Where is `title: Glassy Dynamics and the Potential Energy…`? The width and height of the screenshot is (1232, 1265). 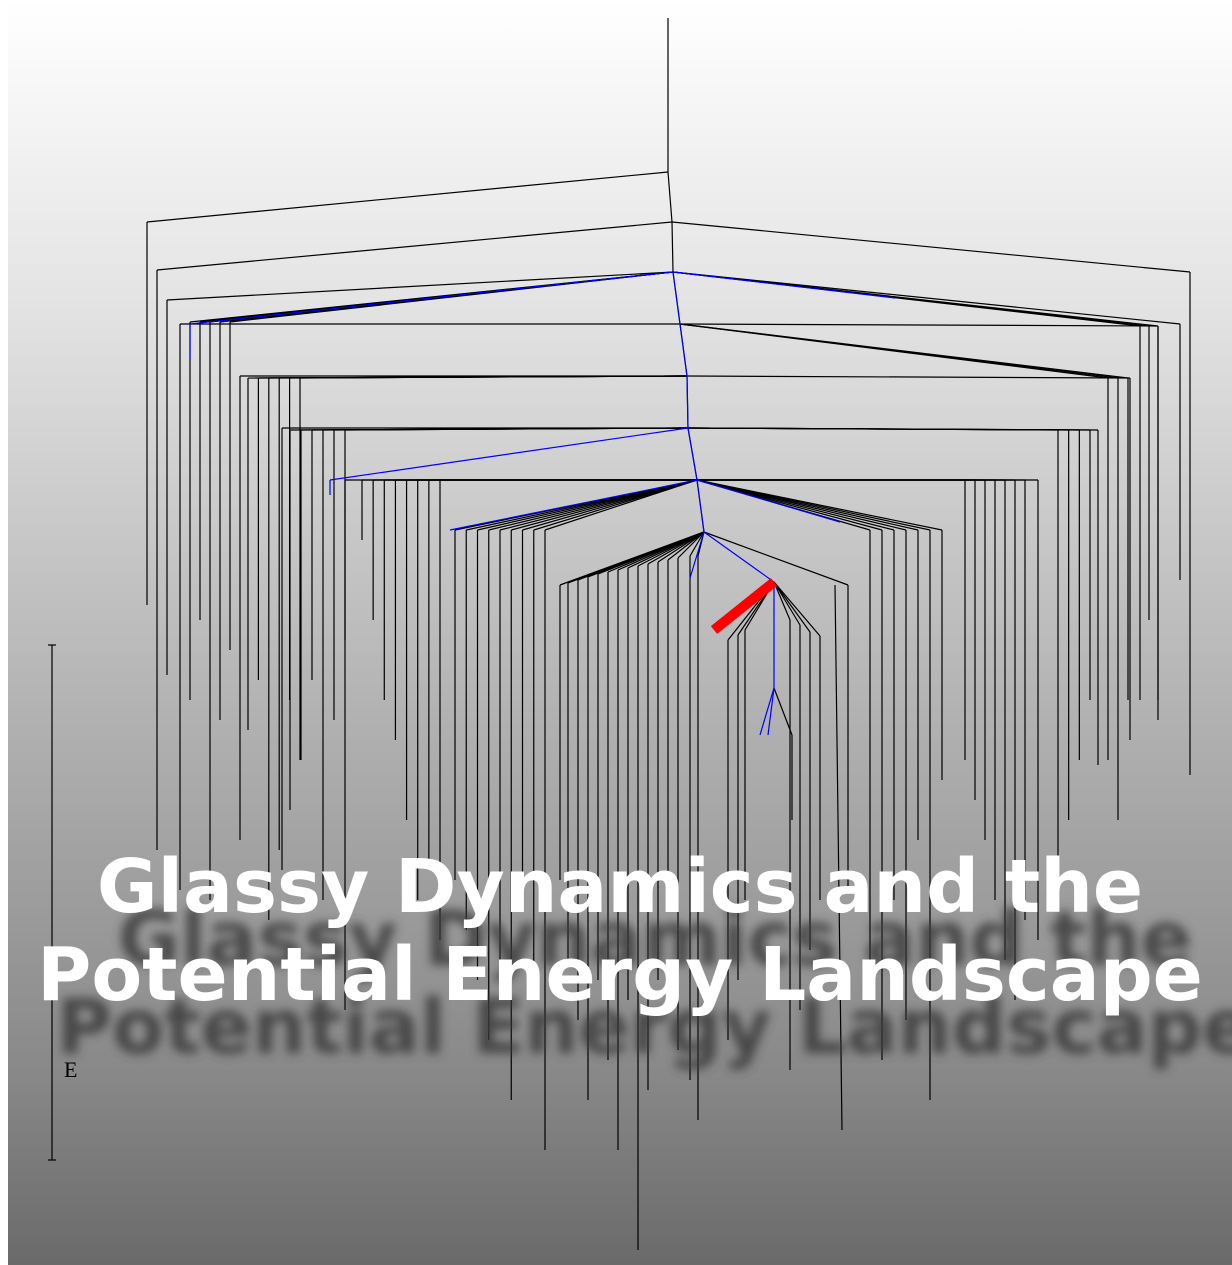
title: Glassy Dynamics and the Potential Energy… is located at coordinates (620, 931).